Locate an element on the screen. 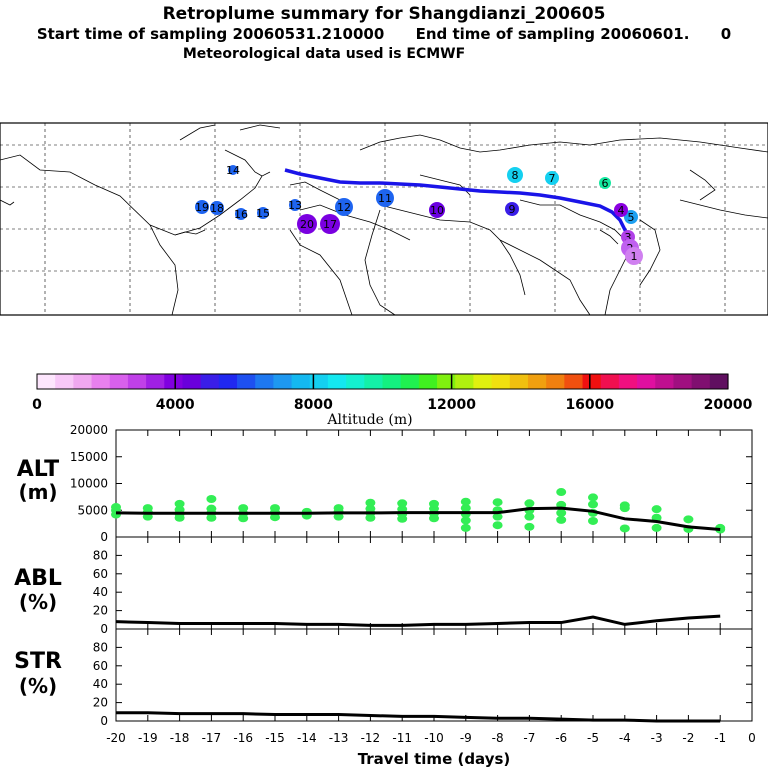 This screenshot has height=768, width=768. x-tick-label: -3 is located at coordinates (657, 738).